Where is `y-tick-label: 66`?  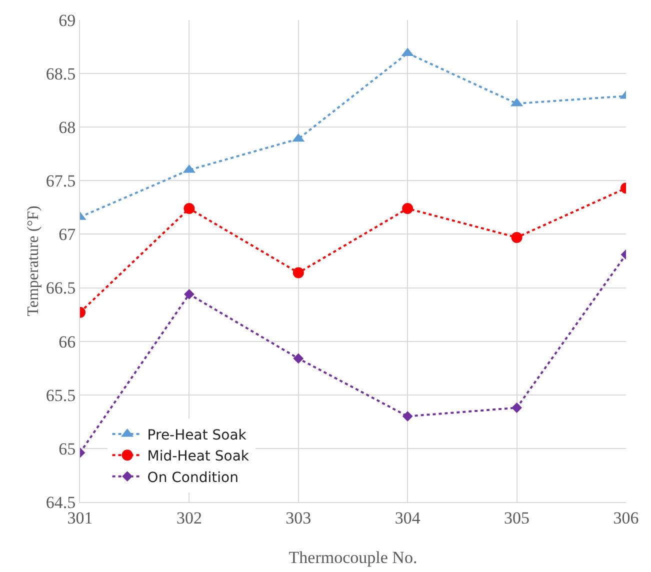
y-tick-label: 66 is located at coordinates (67, 342).